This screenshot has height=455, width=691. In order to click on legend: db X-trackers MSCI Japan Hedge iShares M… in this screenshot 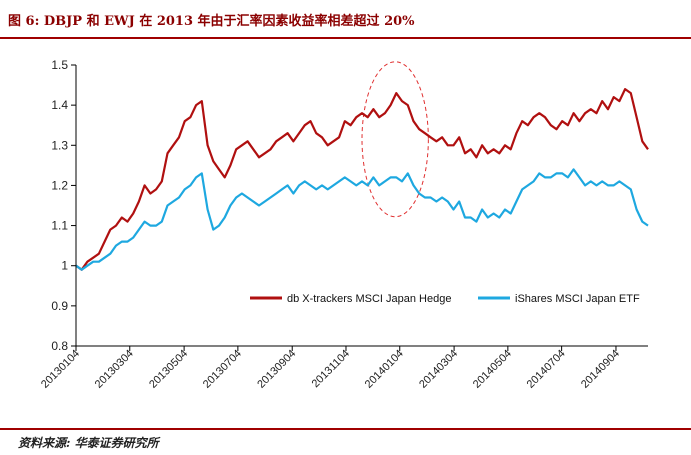, I will do `click(445, 299)`.